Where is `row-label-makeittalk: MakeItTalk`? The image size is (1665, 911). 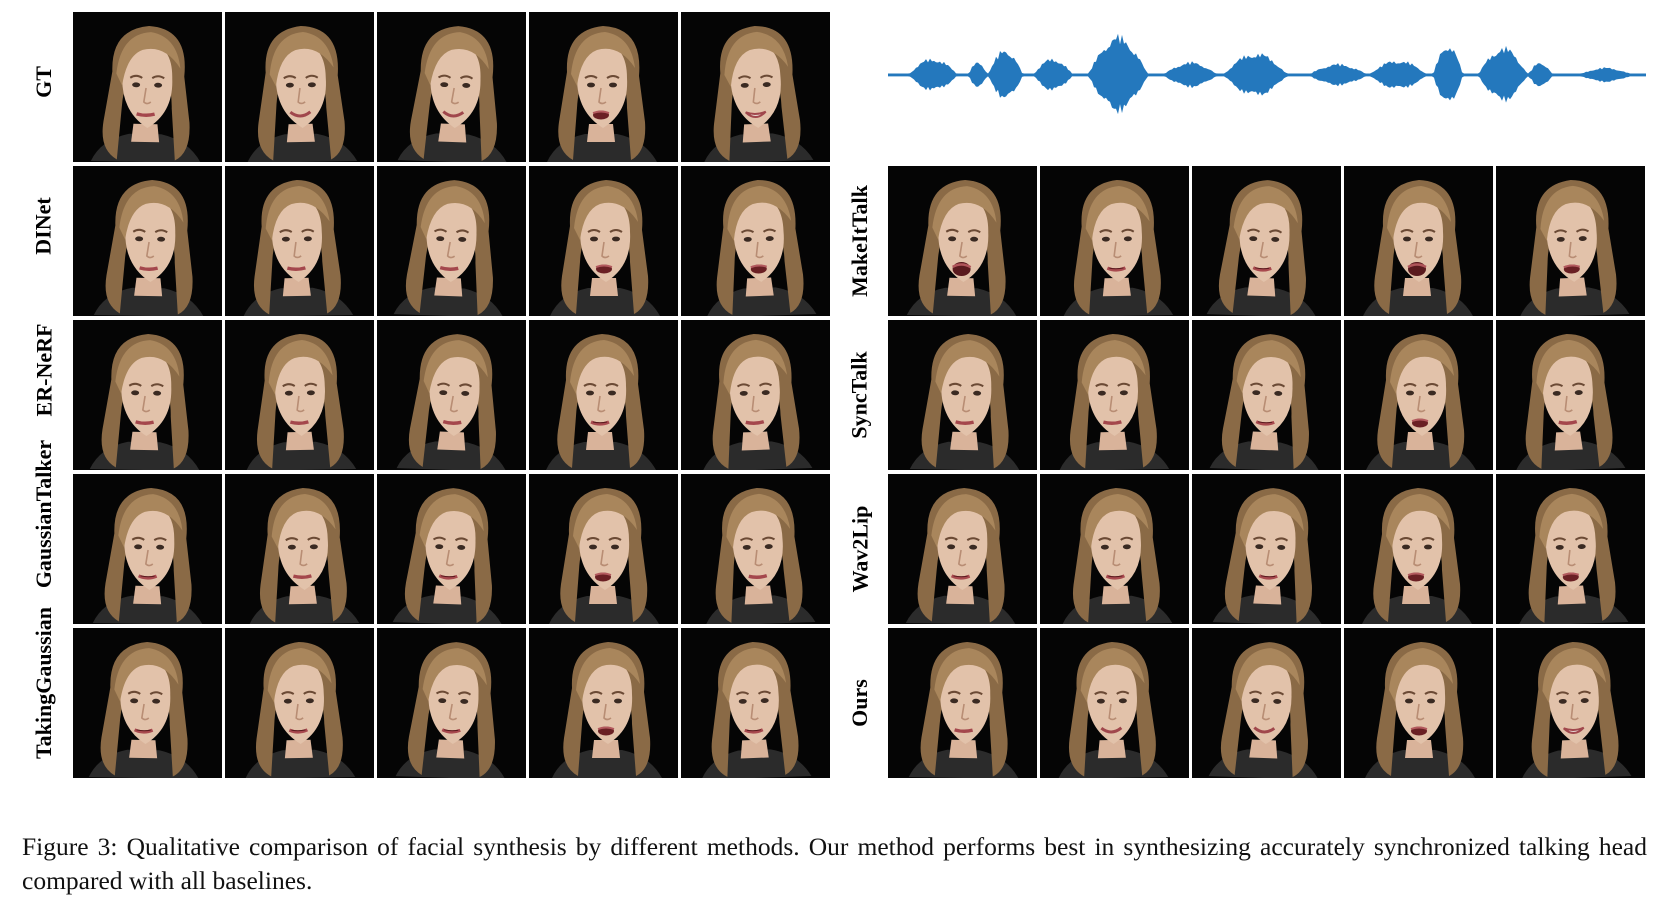
row-label-makeittalk: MakeItTalk is located at coordinates (859, 241).